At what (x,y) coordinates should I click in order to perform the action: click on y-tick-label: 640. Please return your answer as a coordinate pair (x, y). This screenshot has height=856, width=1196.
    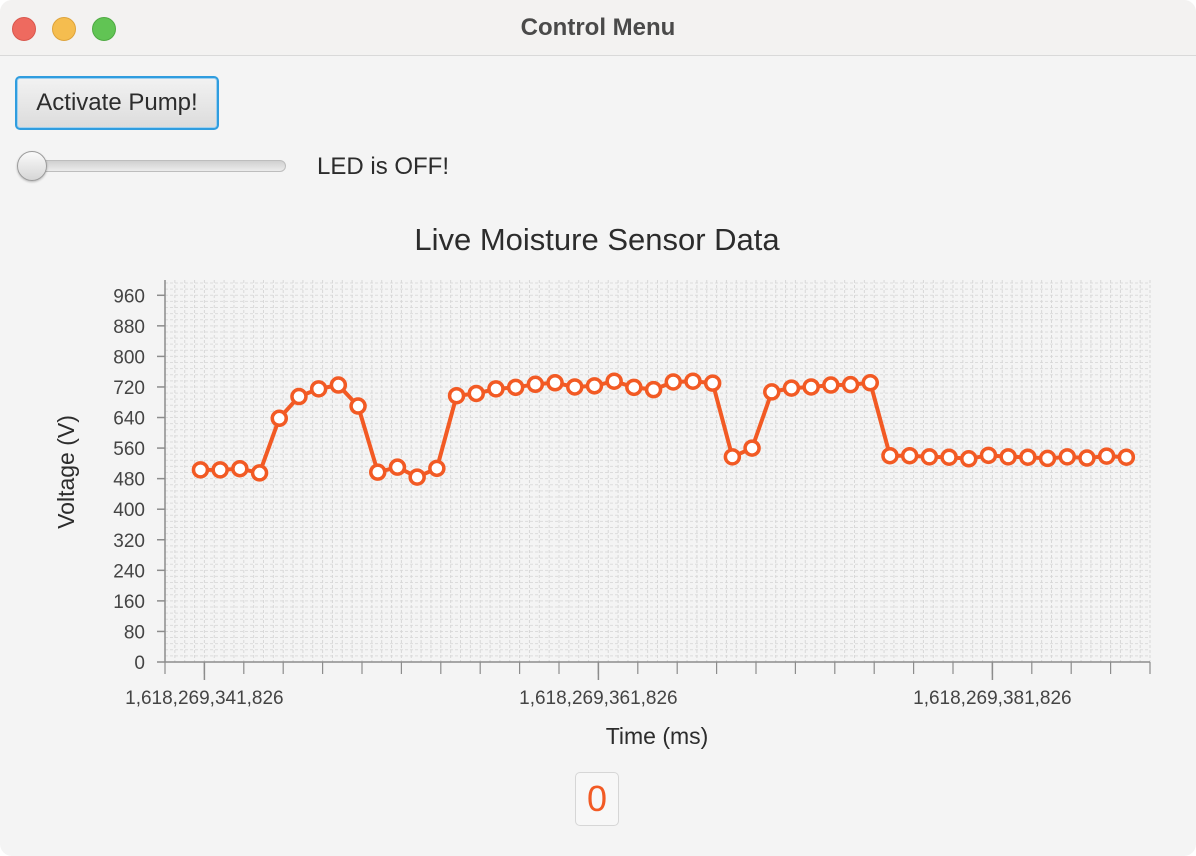
    Looking at the image, I should click on (129, 419).